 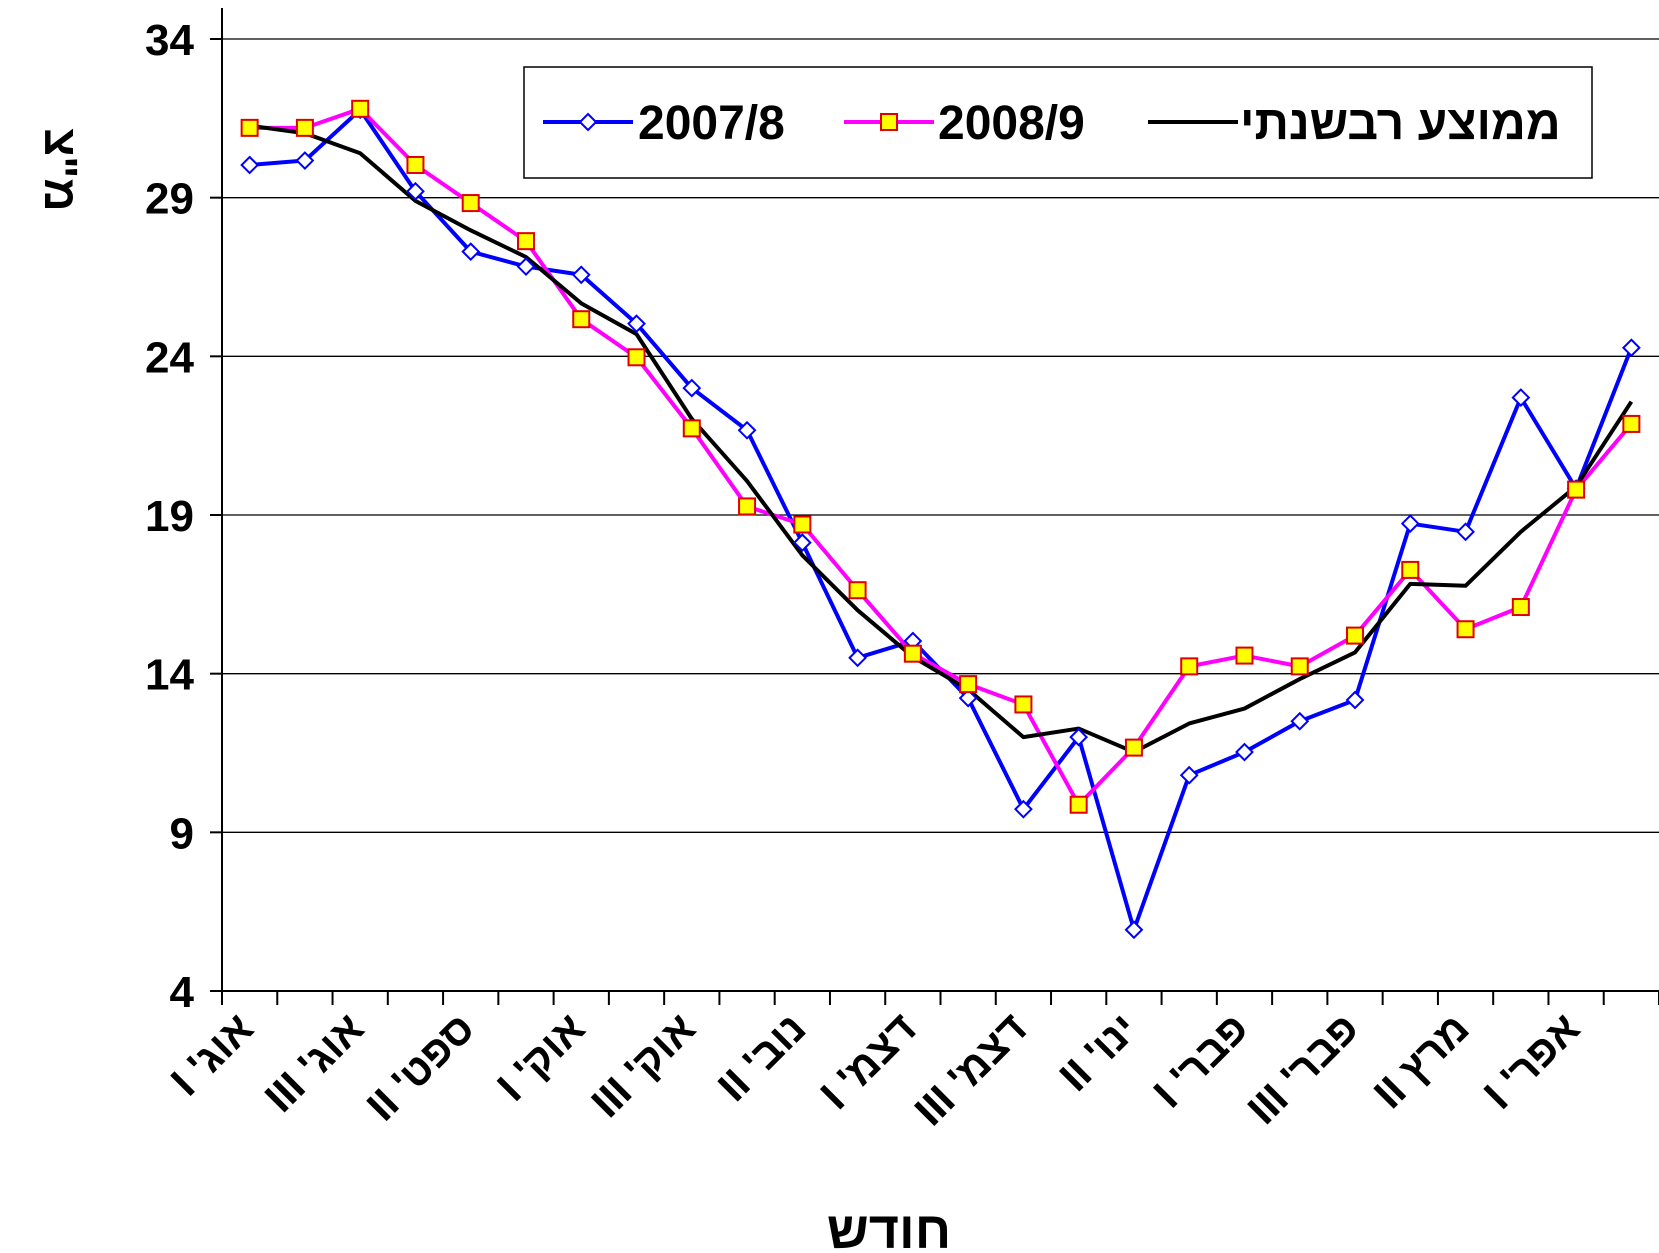 What do you see at coordinates (540, 1056) in the screenshot?
I see `x-tick-label: אוק' I` at bounding box center [540, 1056].